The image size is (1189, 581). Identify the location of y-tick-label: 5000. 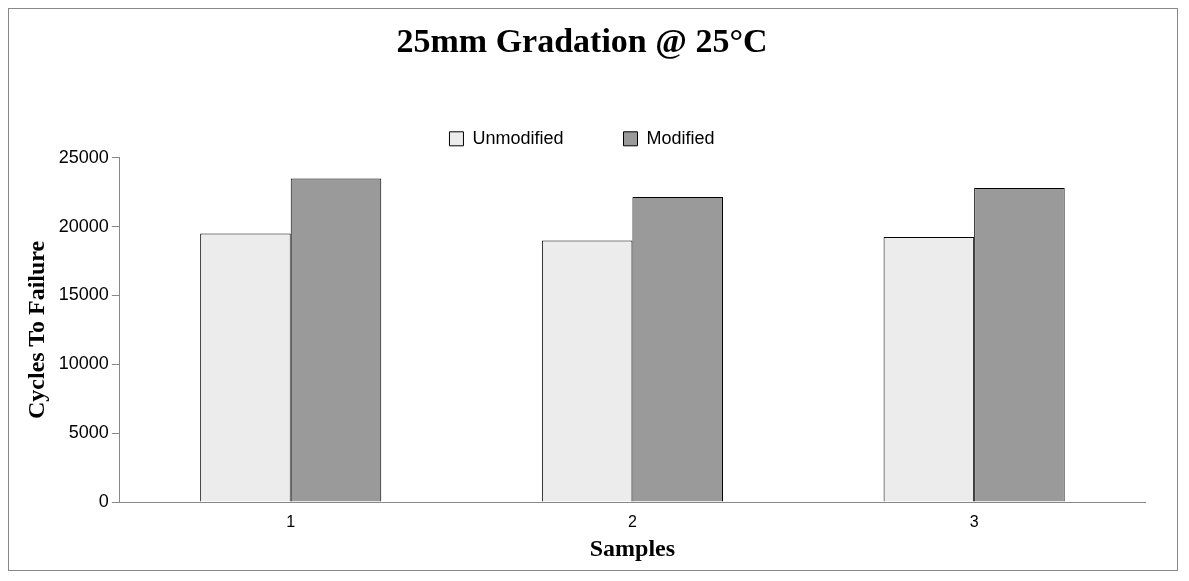
(88, 432).